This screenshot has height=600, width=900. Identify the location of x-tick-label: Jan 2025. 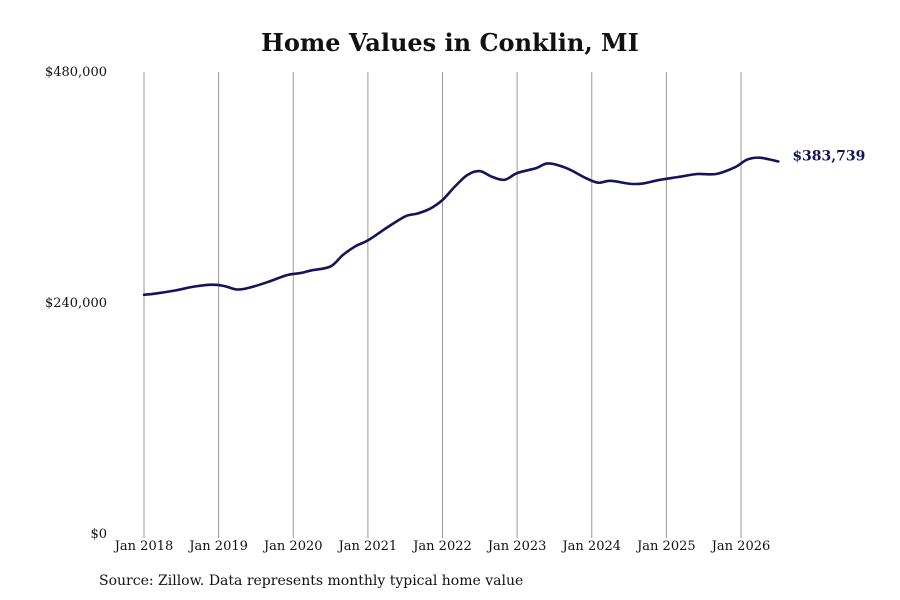
(665, 546).